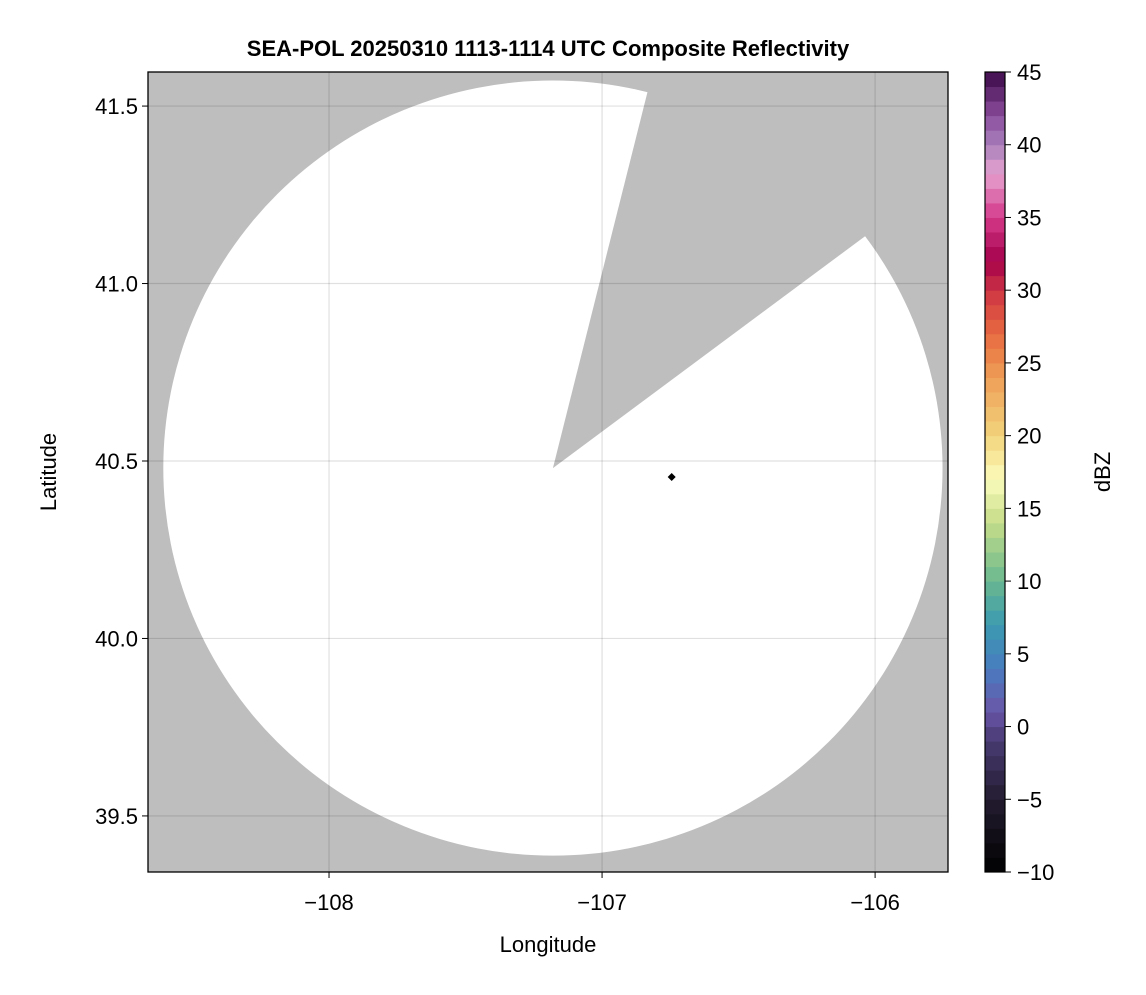 Image resolution: width=1146 pixels, height=995 pixels. Describe the element at coordinates (671, 476) in the screenshot. I see `radar-location-marker` at that location.